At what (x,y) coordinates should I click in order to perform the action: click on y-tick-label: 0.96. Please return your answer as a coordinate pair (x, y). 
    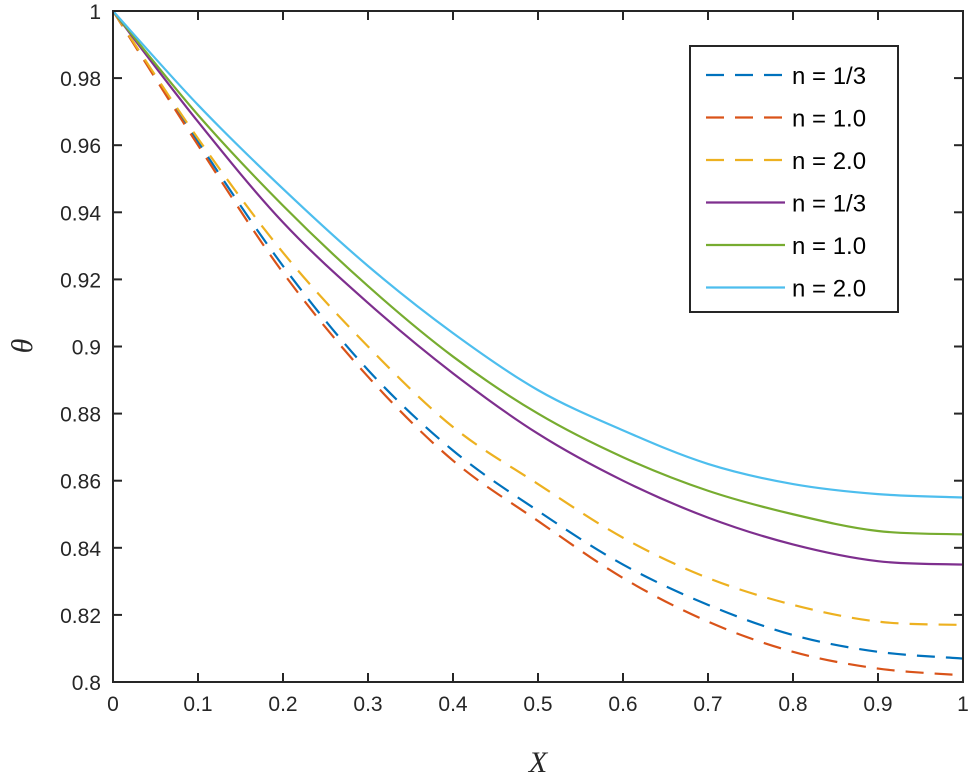
    Looking at the image, I should click on (80, 146).